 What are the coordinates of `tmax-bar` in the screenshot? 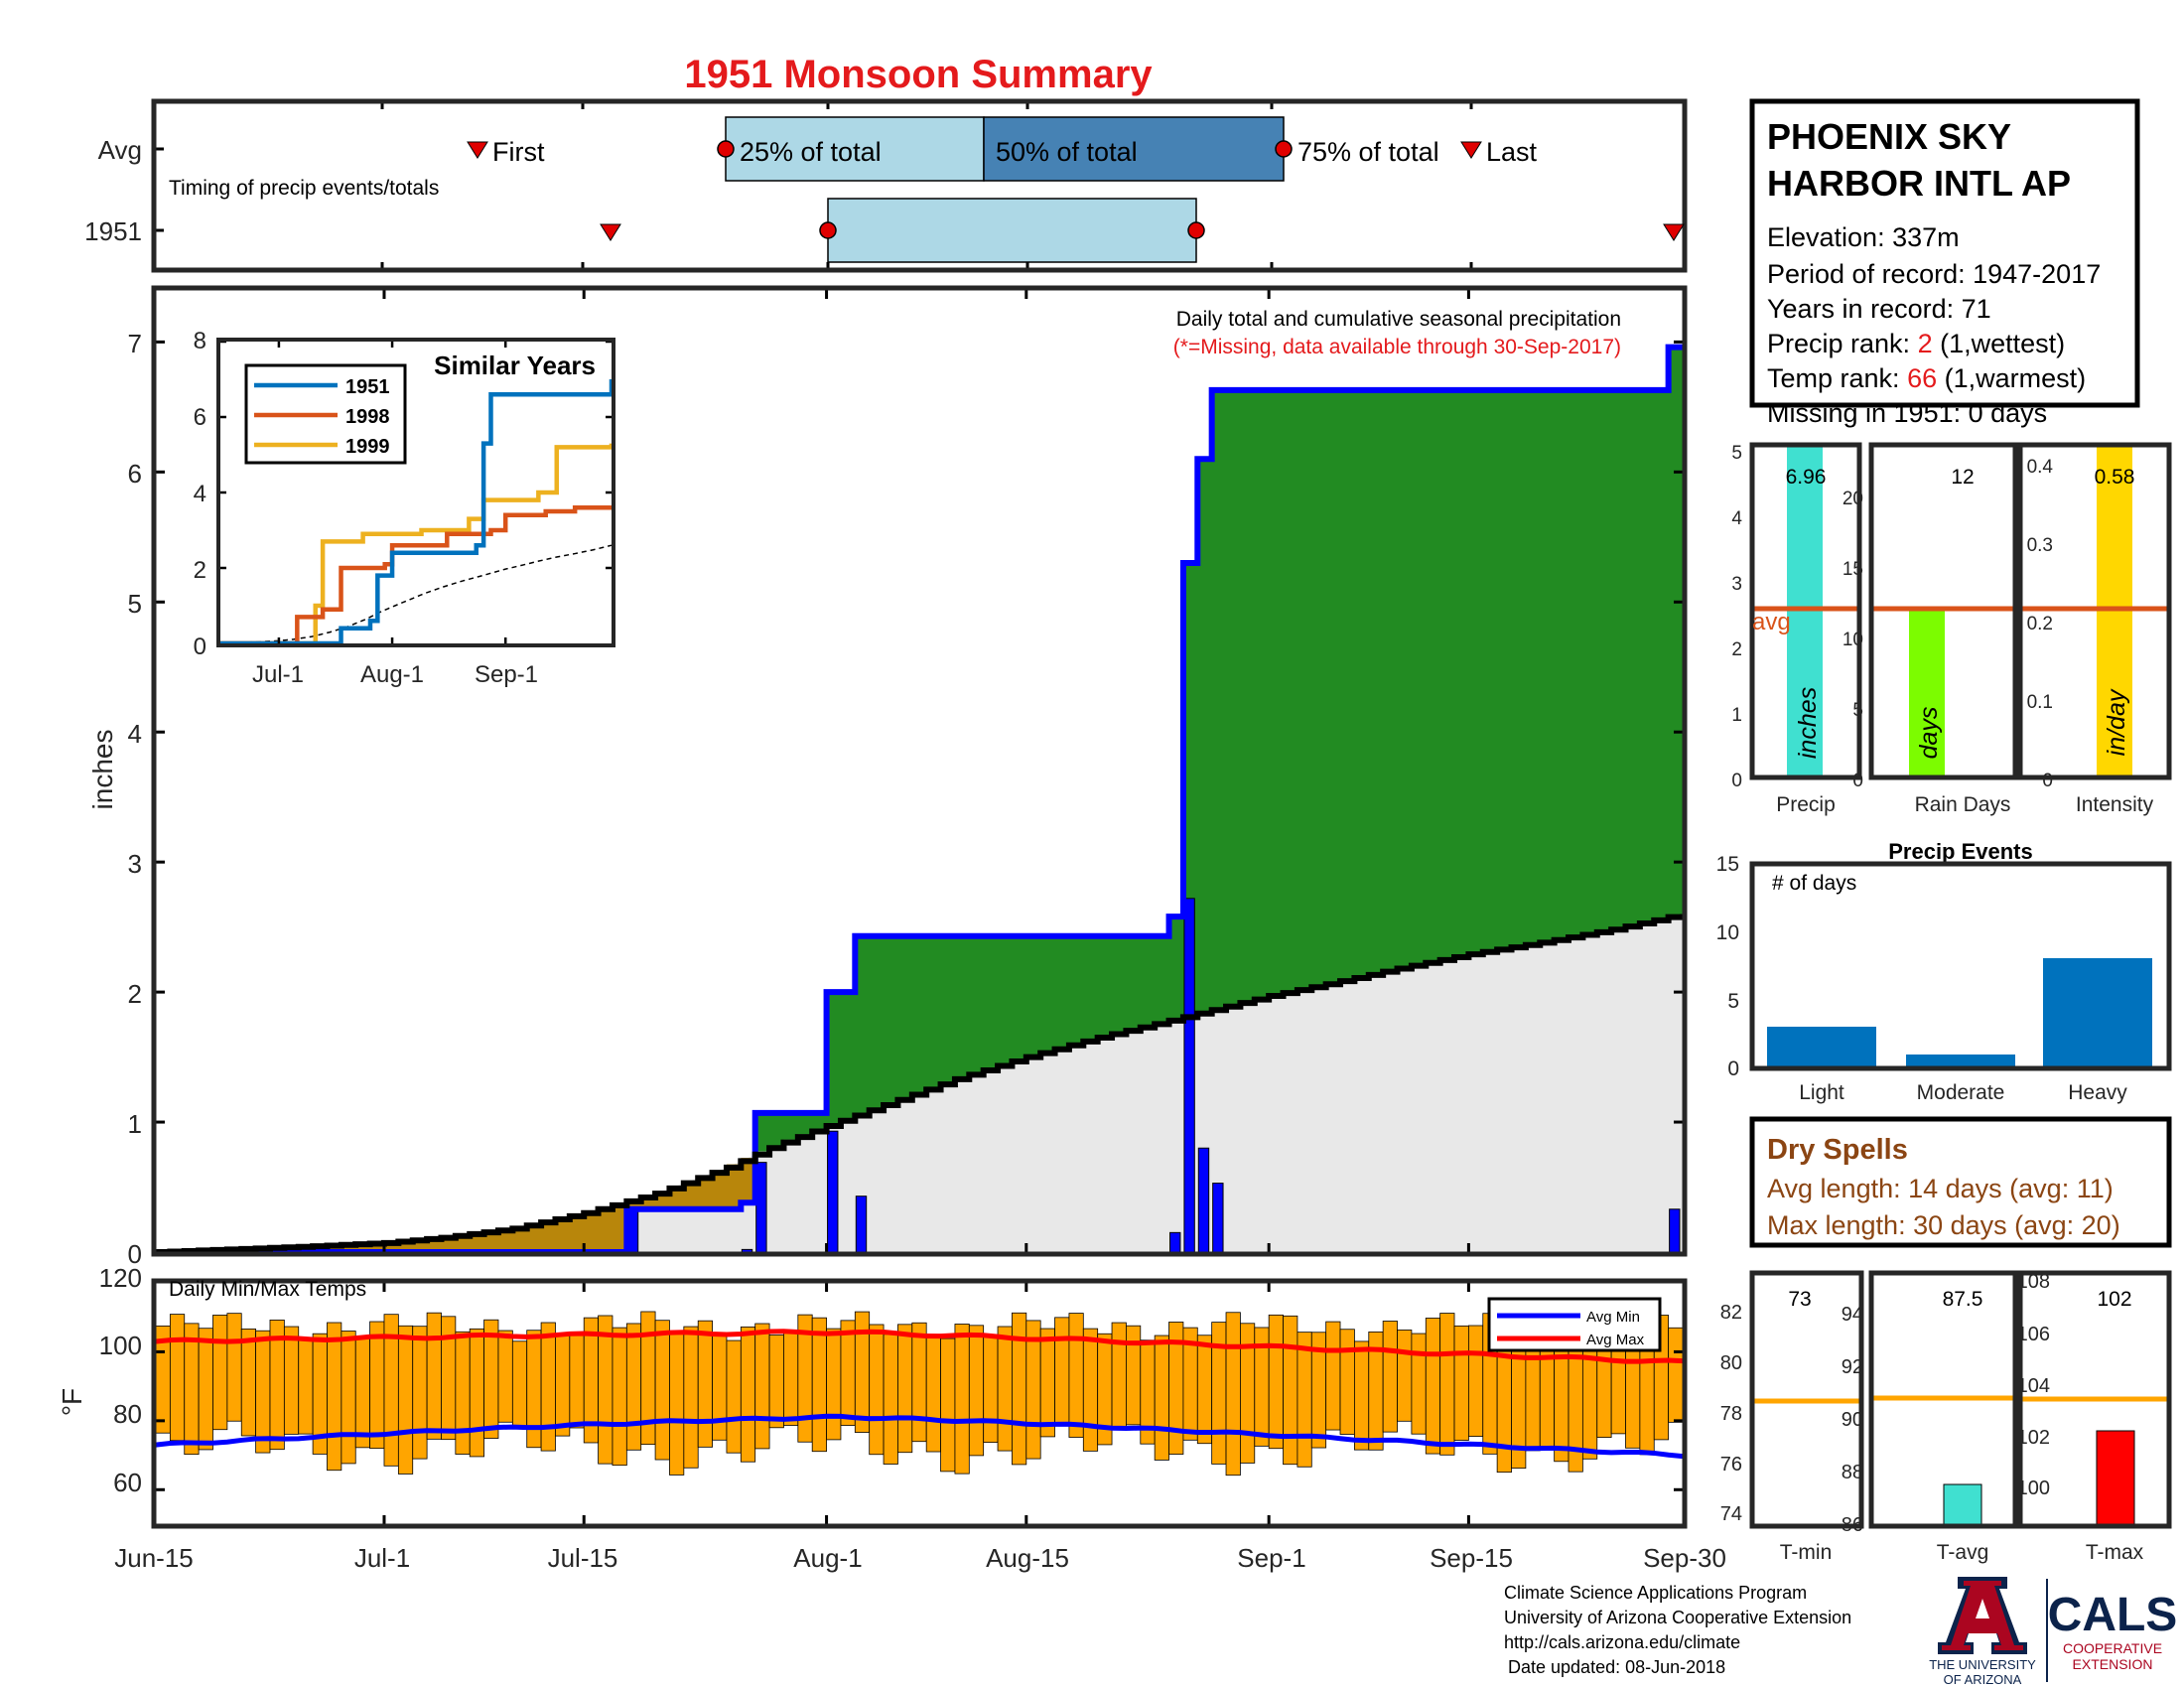 It's located at (2115, 1478).